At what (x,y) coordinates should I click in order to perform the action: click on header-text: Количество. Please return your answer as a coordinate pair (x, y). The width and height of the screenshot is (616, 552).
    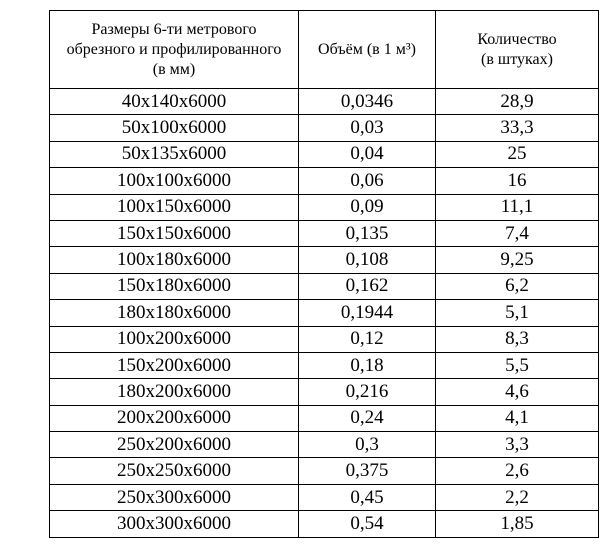
    Looking at the image, I should click on (517, 39).